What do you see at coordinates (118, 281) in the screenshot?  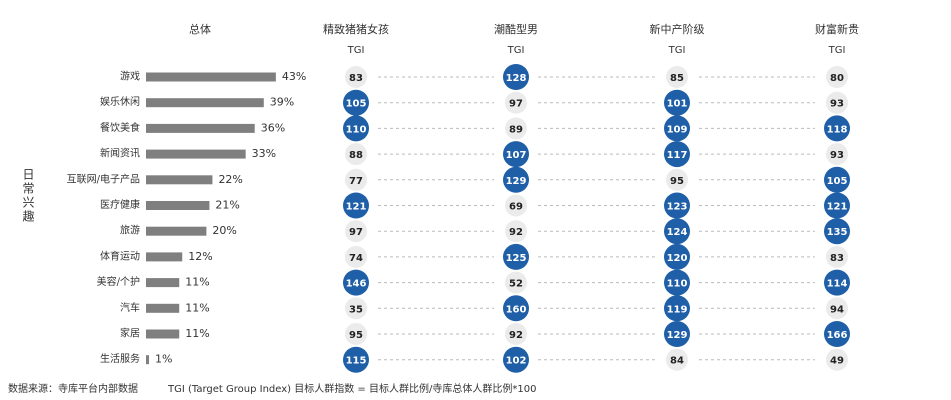 I see `category-label: 美容/个护` at bounding box center [118, 281].